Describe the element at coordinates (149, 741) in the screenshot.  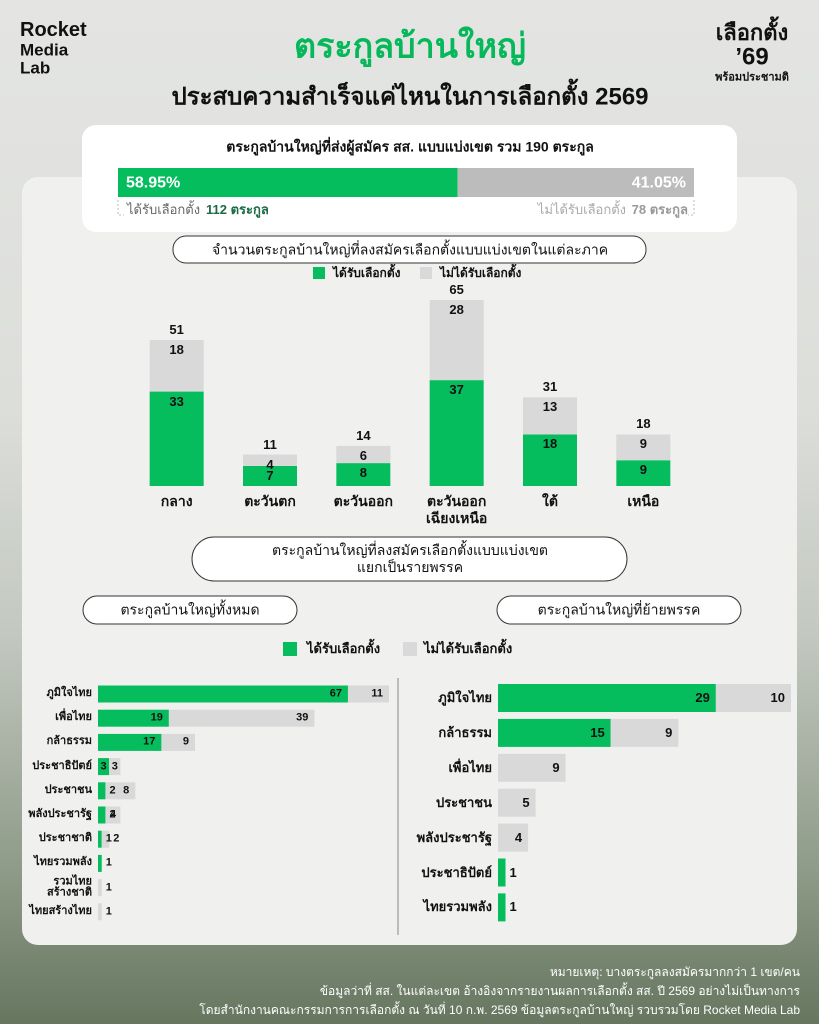
I see `value-label: 17` at that location.